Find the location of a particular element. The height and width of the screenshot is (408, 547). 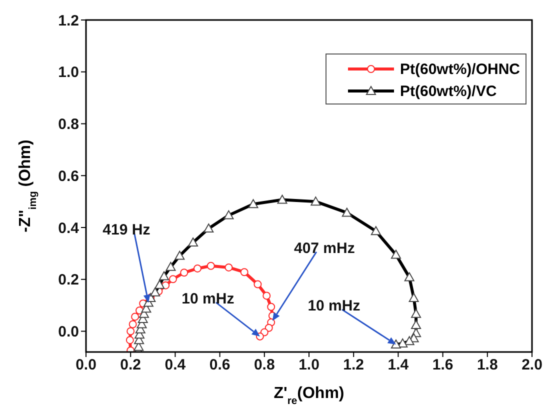

legend-label: Pt(60wt%)/VC is located at coordinates (448, 91).